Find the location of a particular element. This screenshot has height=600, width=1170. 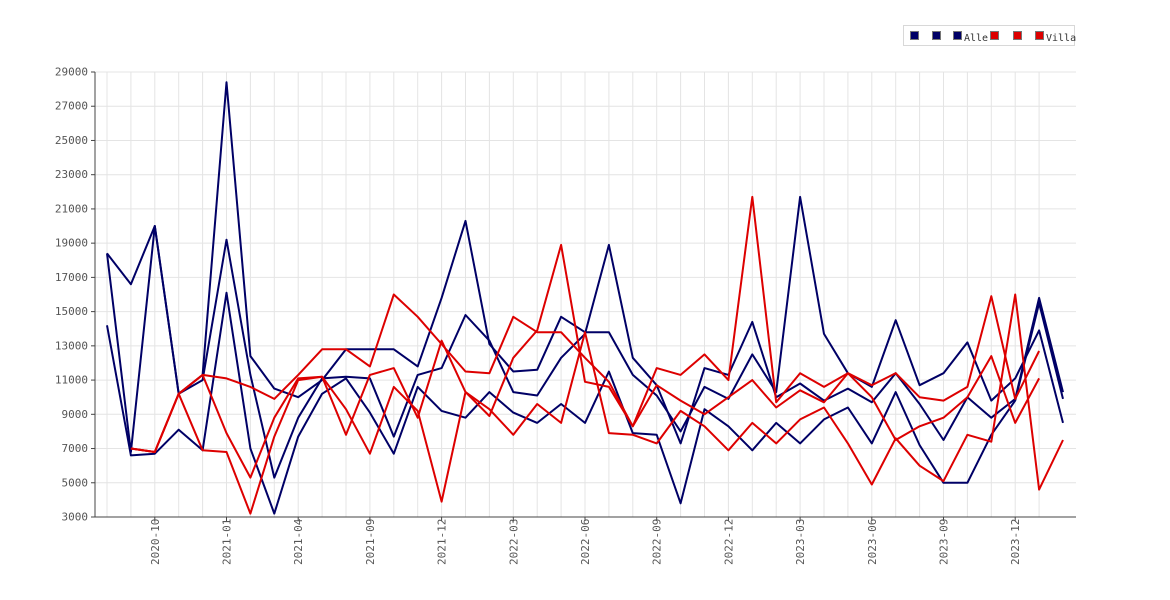

y-tick-label: 19000 is located at coordinates (71, 243).